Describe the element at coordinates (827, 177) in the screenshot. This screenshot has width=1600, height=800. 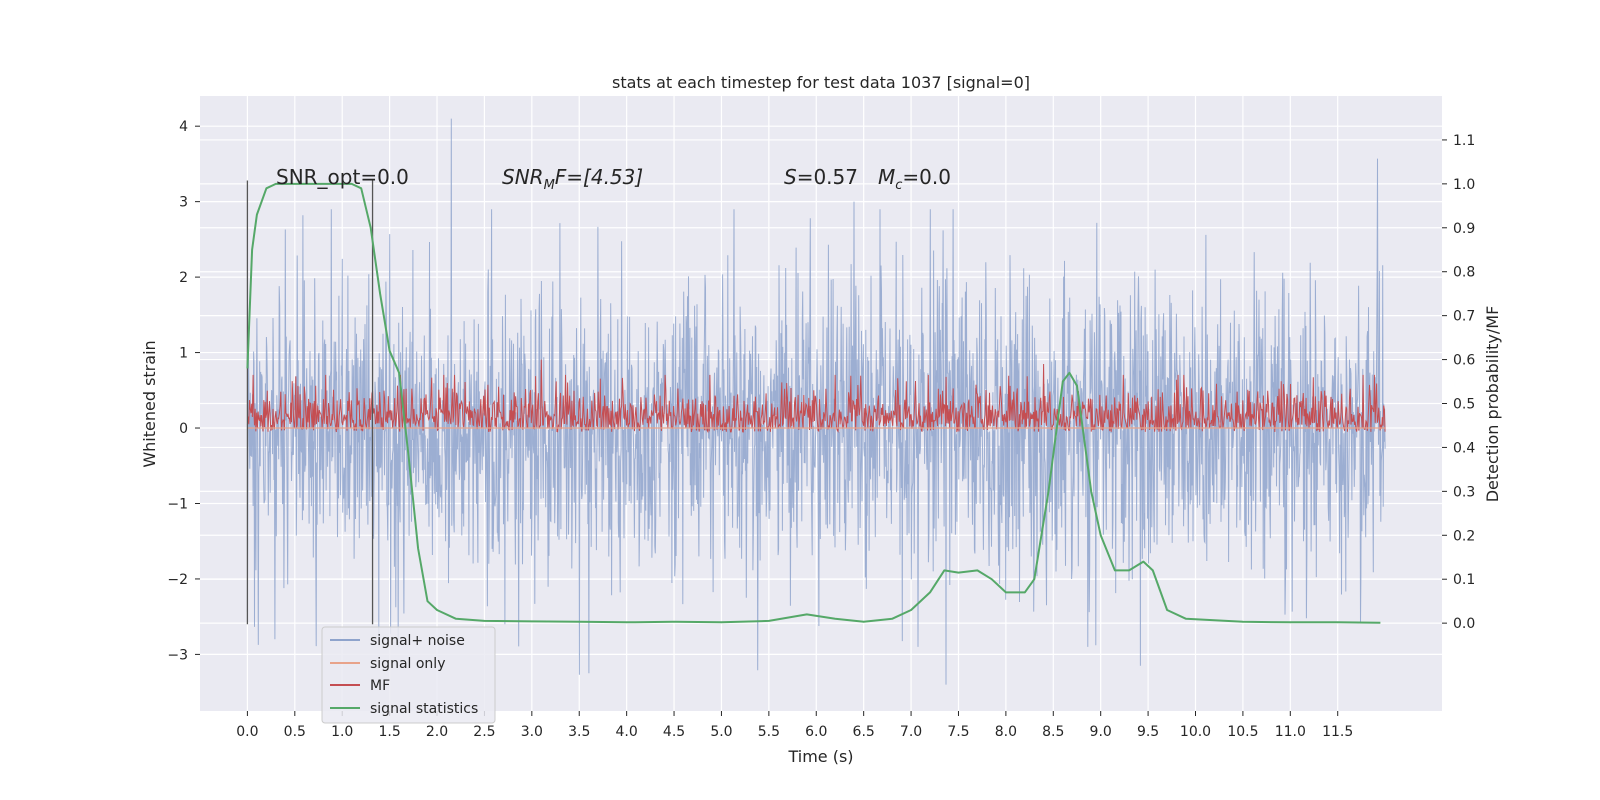
I see `annotation-s-value: =0.57` at that location.